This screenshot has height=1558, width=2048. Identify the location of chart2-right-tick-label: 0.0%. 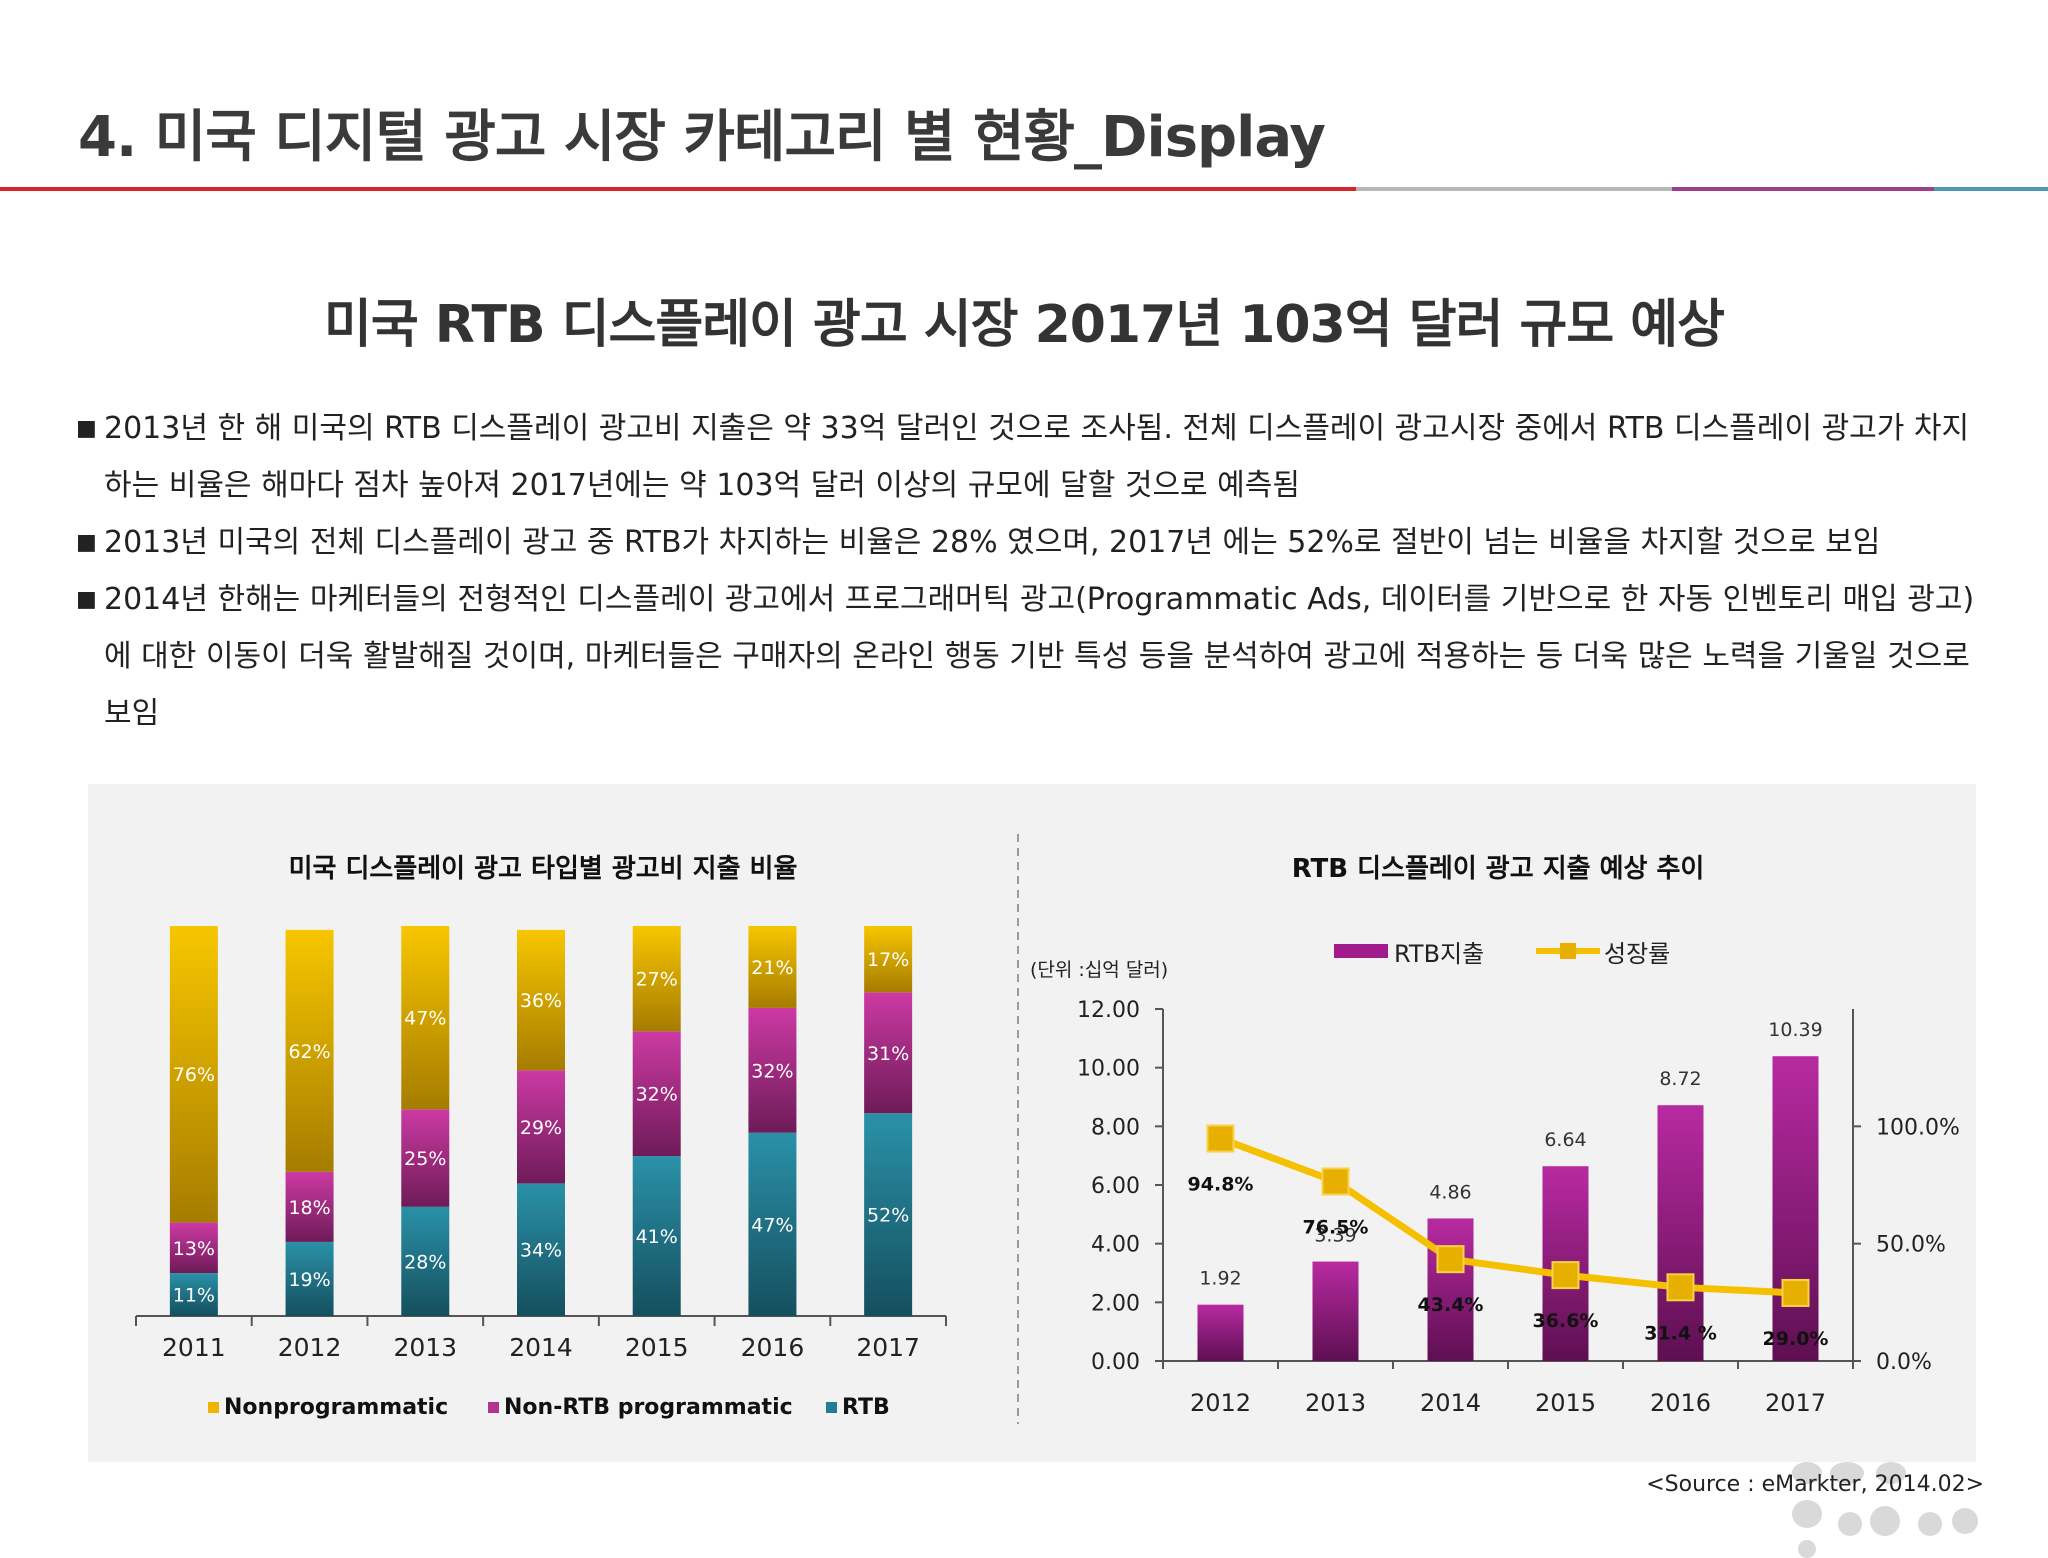
(1904, 1362).